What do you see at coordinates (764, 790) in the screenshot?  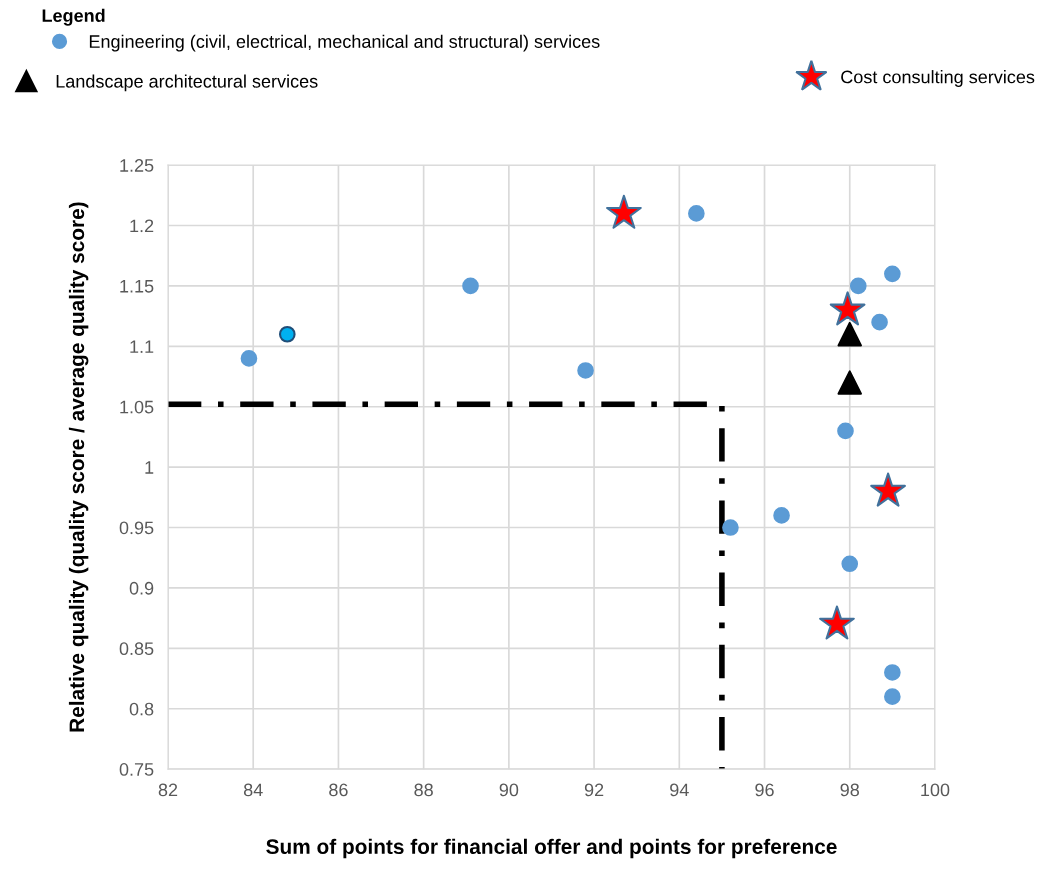 I see `x-tick-label: 96` at bounding box center [764, 790].